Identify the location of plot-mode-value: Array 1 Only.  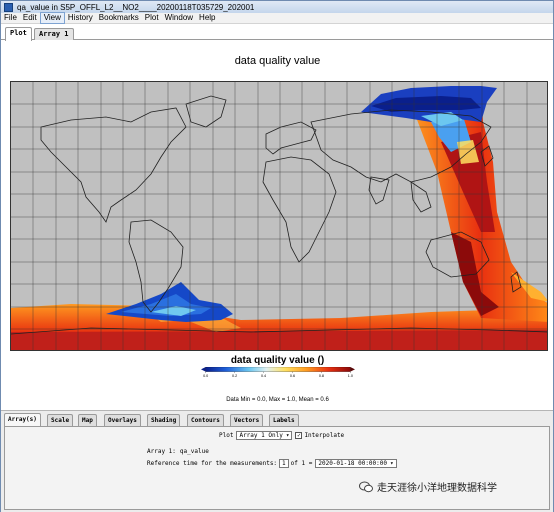
(261, 435).